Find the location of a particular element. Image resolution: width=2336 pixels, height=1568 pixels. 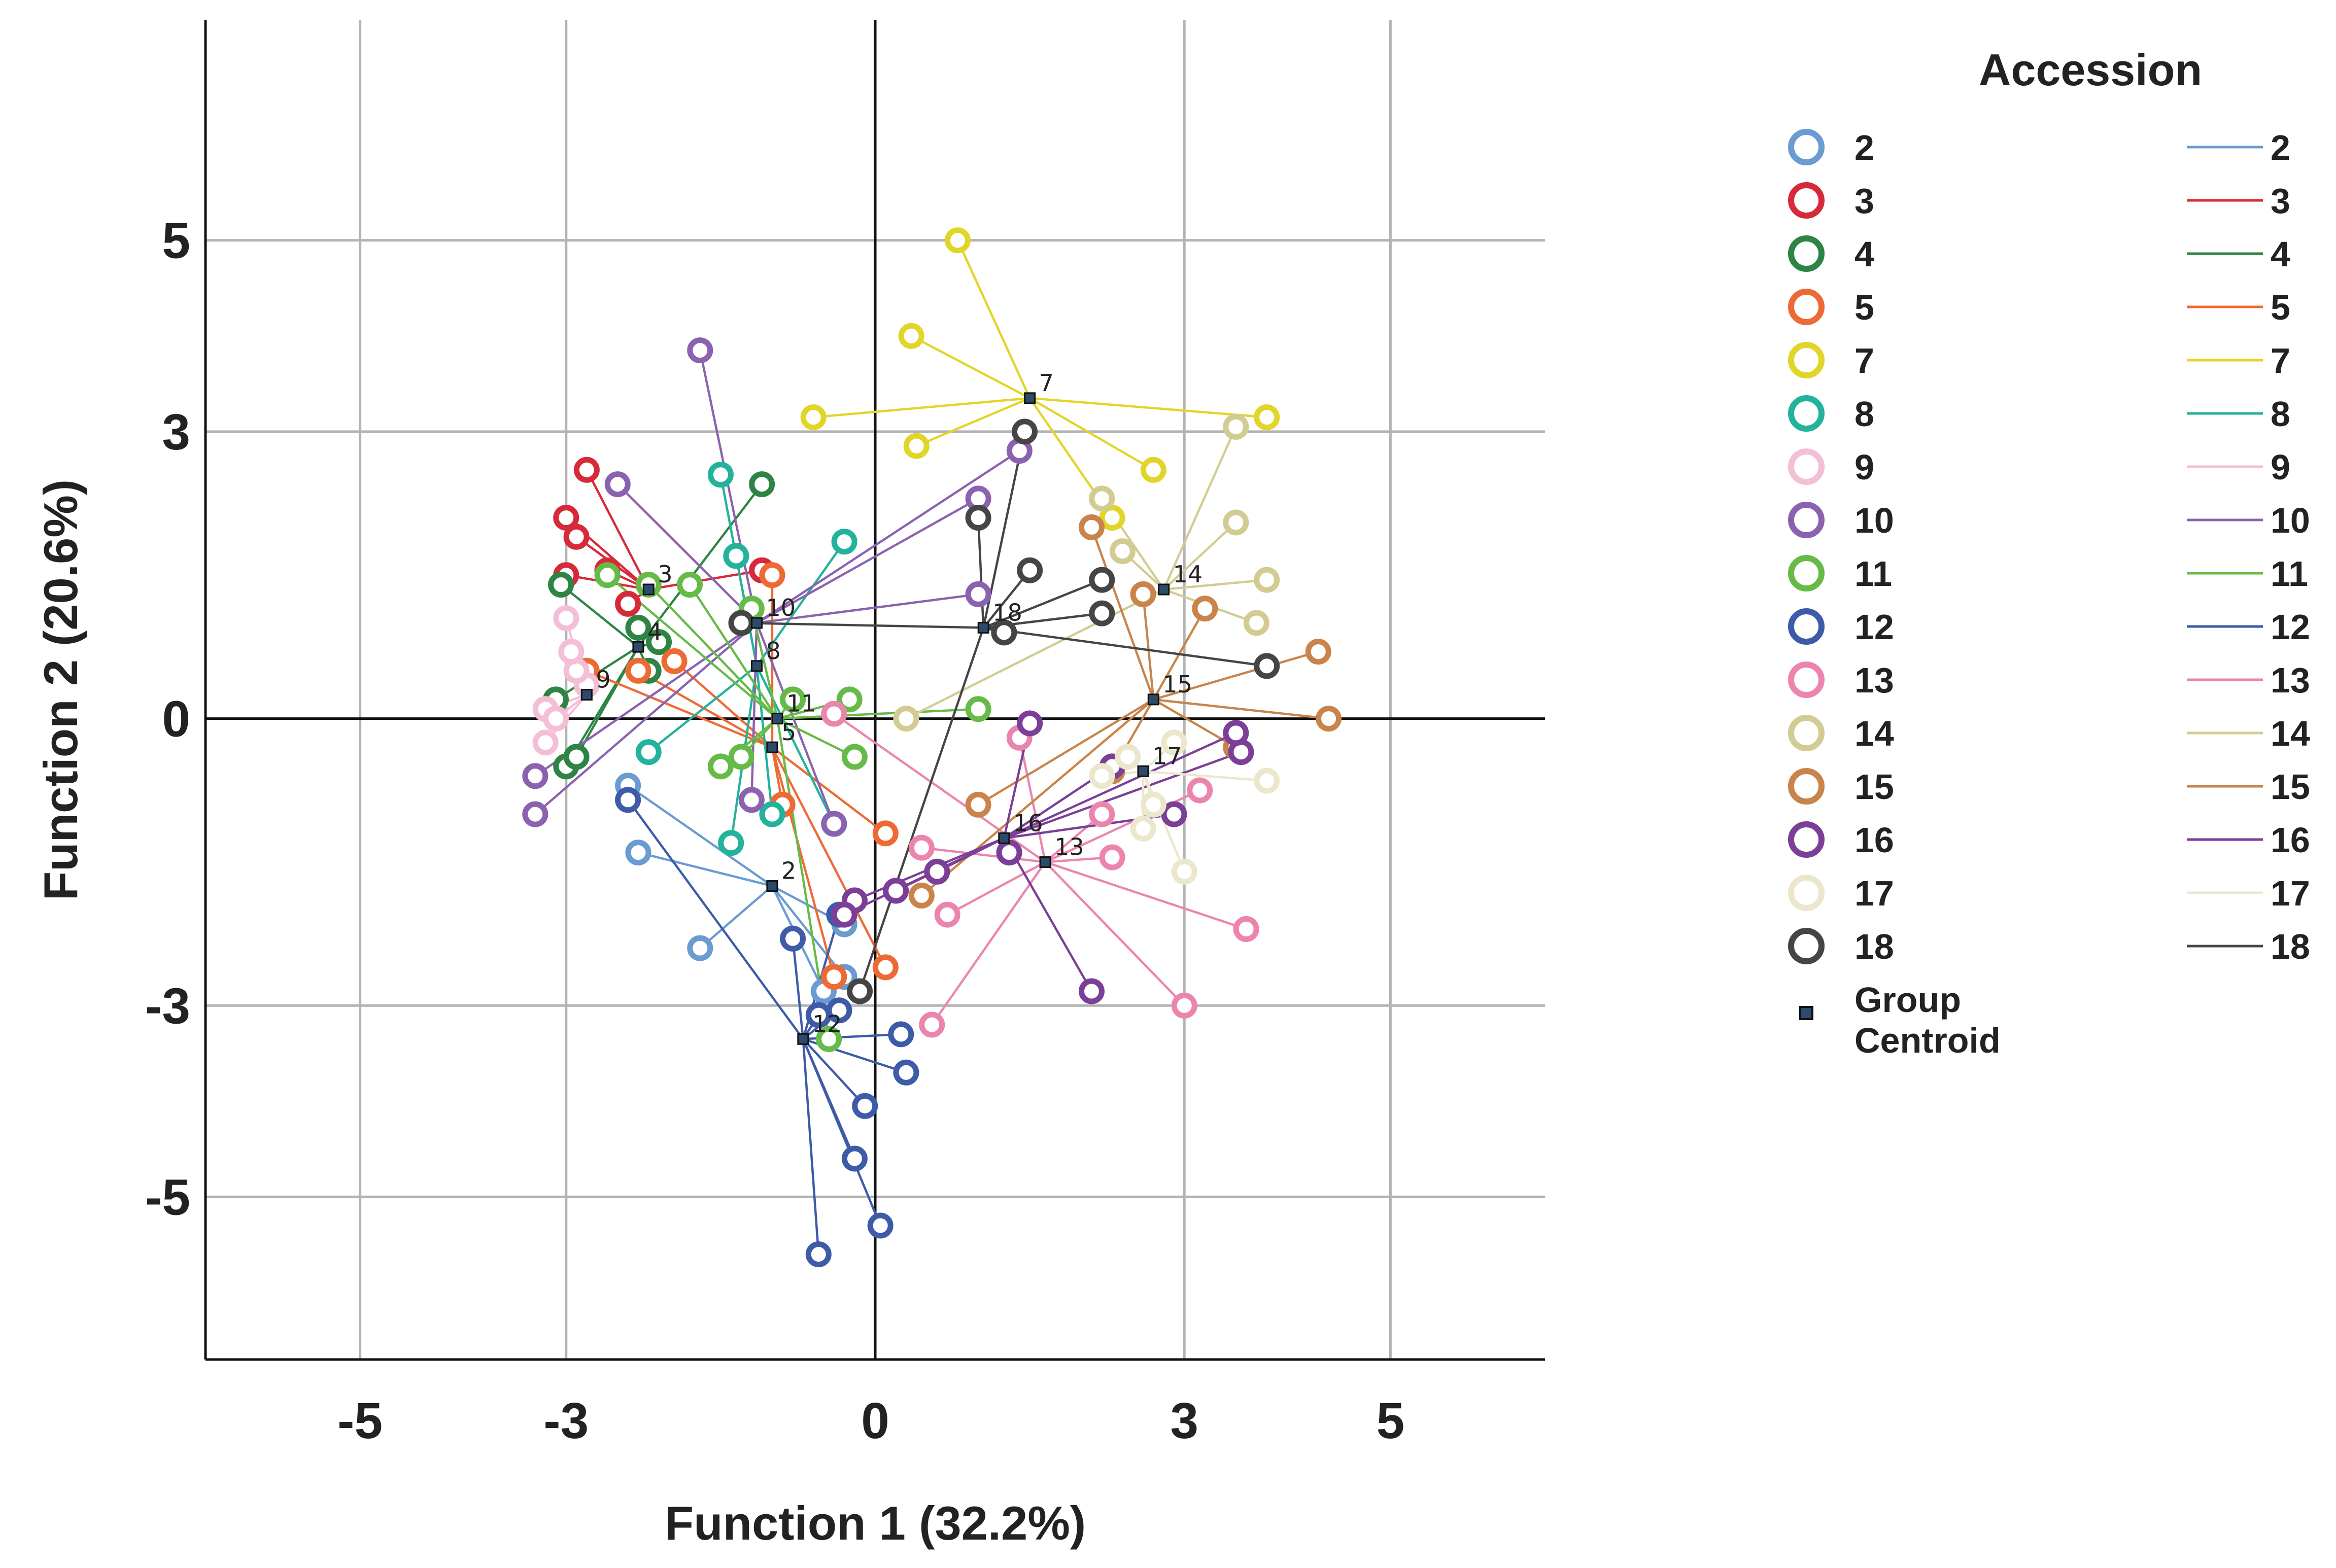

legend-line-label-4: 4 is located at coordinates (2280, 254).